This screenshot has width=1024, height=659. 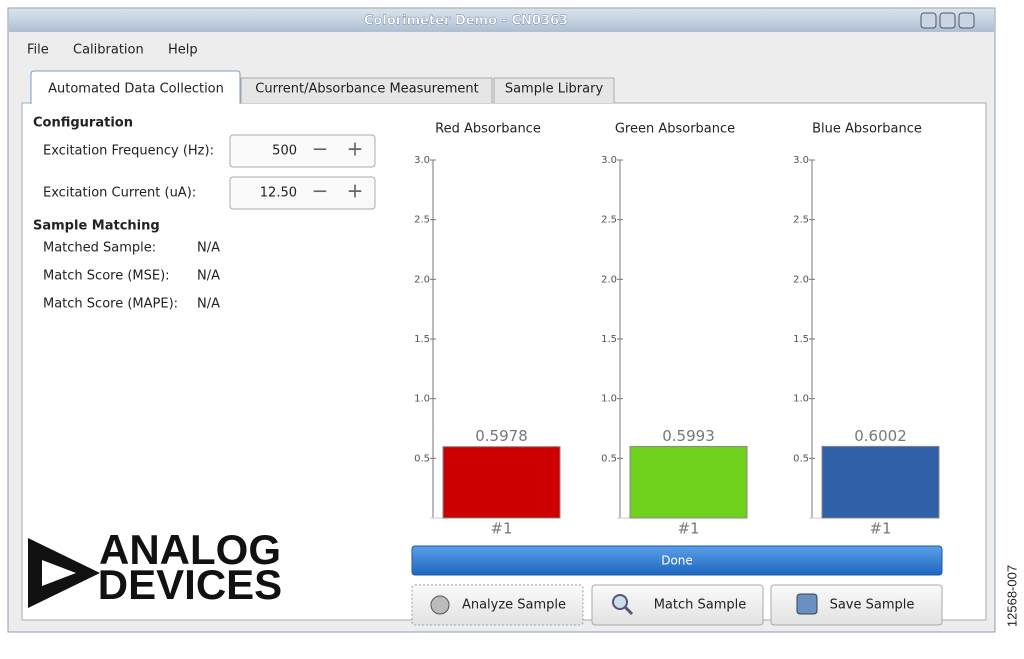 What do you see at coordinates (136, 89) in the screenshot?
I see `tab-label: Automated Data Collection` at bounding box center [136, 89].